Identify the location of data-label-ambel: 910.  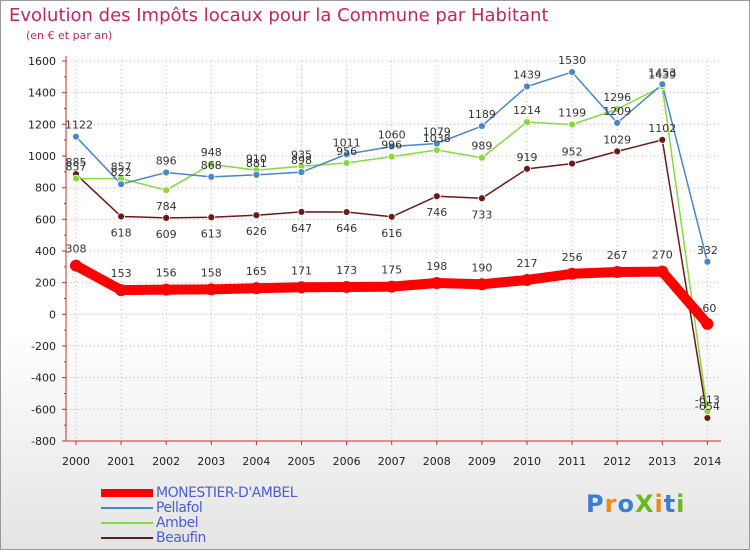
(256, 158).